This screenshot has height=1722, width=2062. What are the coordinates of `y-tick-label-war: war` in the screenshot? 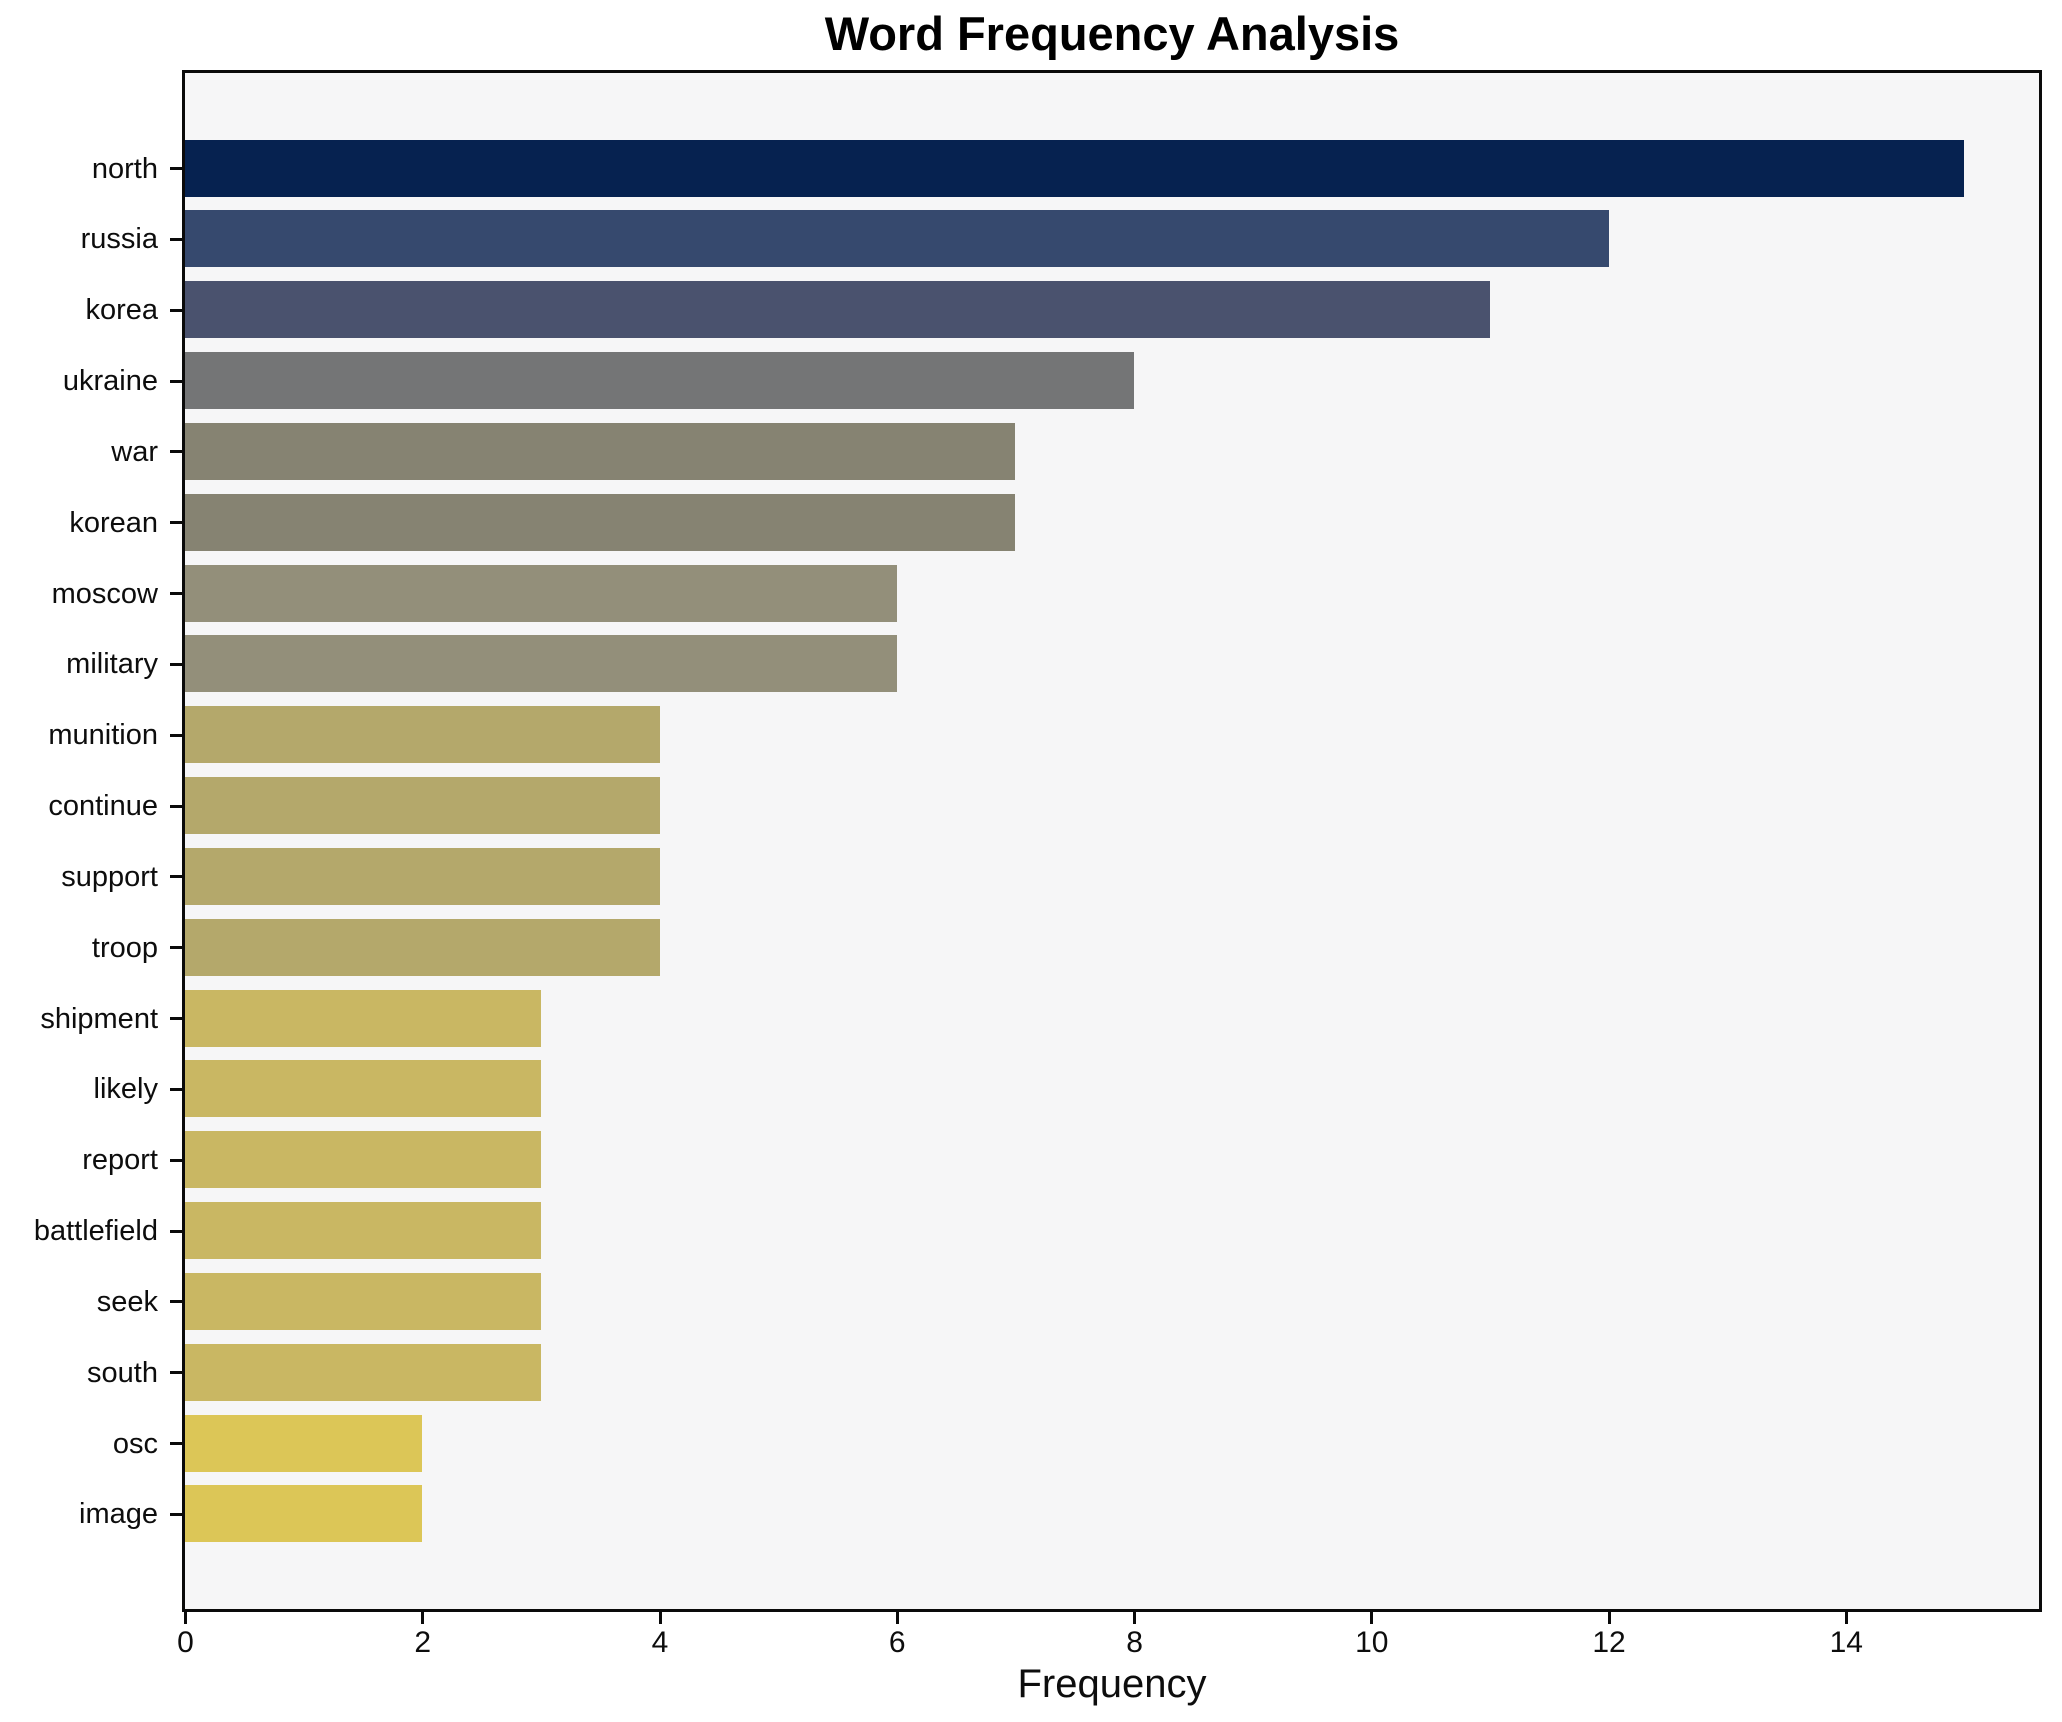 It's located at (134, 451).